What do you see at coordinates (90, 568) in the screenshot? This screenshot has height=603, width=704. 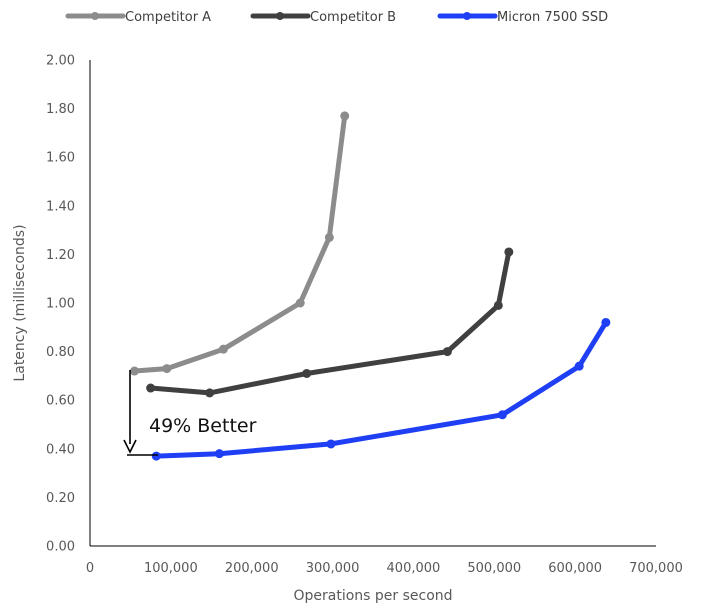 I see `x-tick-label: 0` at bounding box center [90, 568].